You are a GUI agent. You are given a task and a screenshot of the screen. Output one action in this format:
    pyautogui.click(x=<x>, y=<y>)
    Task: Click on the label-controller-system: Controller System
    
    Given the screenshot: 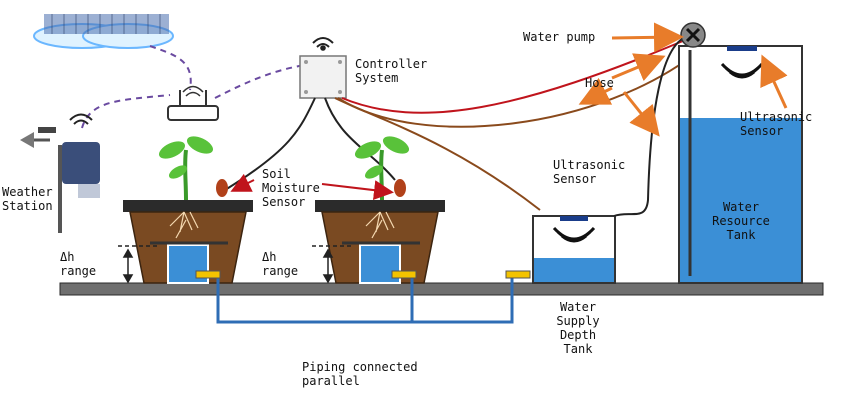 What is the action you would take?
    pyautogui.click(x=391, y=71)
    